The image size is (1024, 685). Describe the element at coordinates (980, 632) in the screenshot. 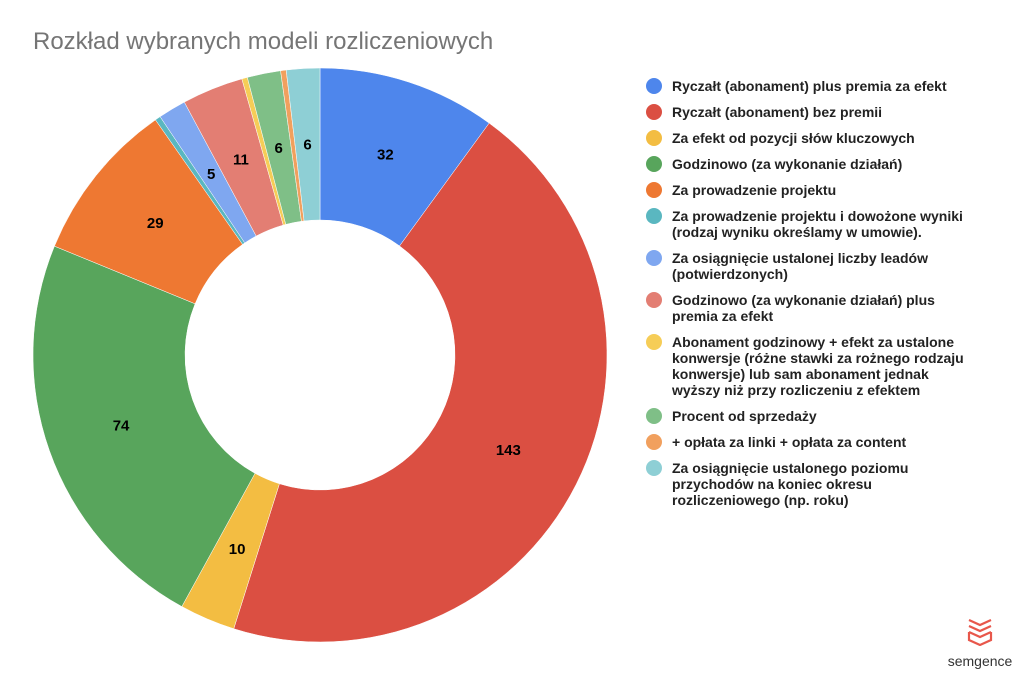

I see `semgence-logo-icon` at that location.